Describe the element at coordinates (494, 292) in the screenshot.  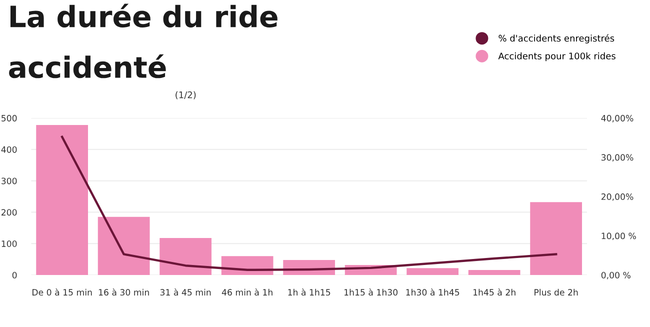
I see `x-tick-label: 1h45 à 2h` at that location.